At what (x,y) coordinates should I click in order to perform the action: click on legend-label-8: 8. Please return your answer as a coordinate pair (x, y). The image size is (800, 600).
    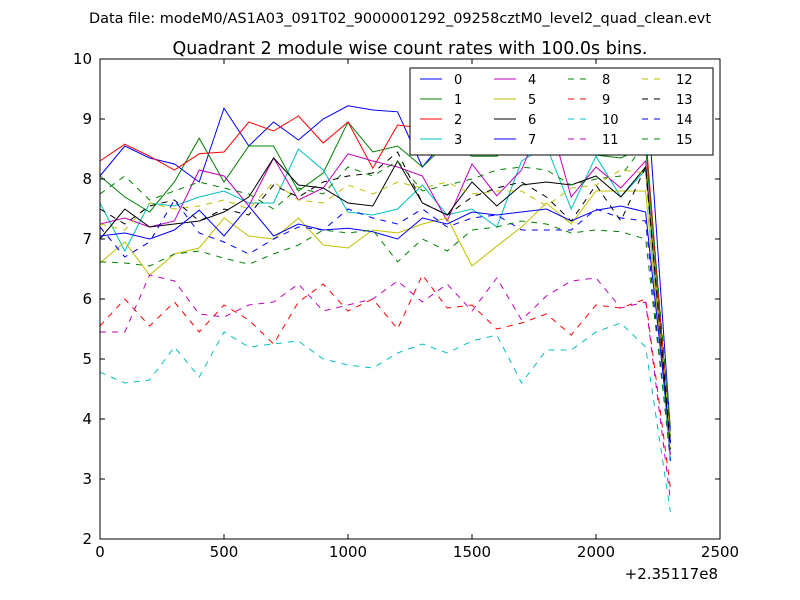
    Looking at the image, I should click on (606, 80).